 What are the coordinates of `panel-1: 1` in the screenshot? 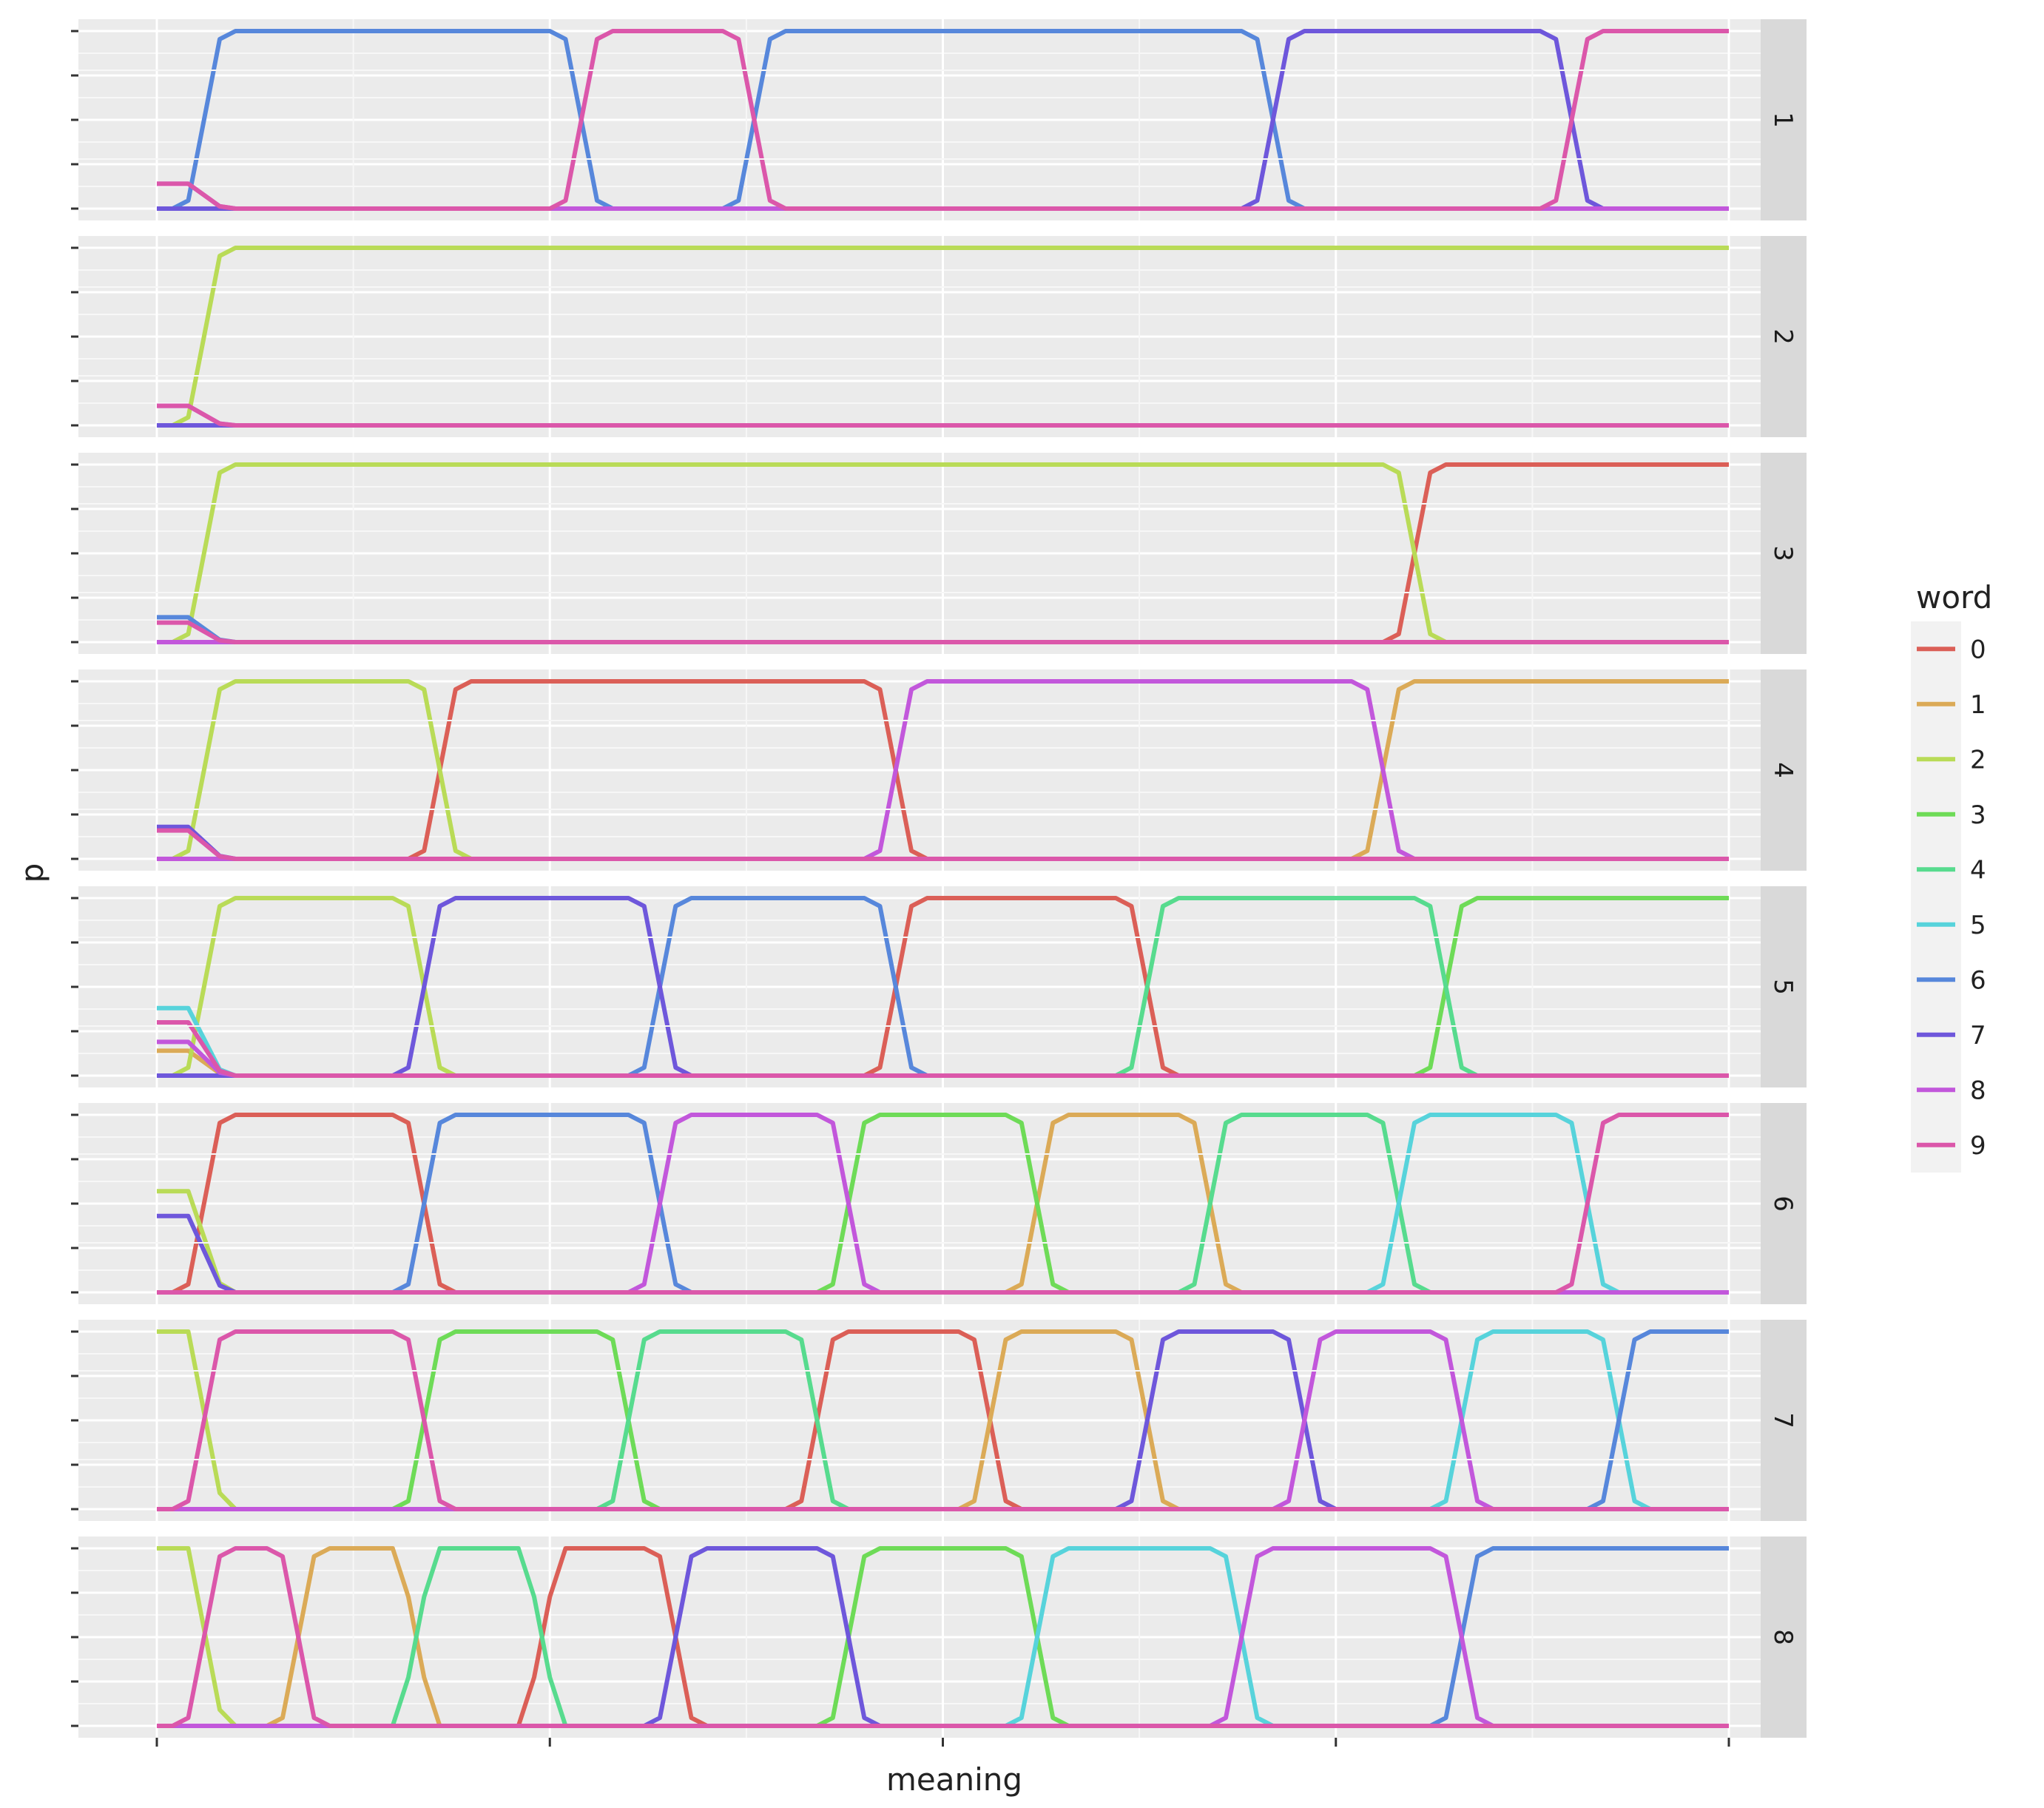 It's located at (939, 119).